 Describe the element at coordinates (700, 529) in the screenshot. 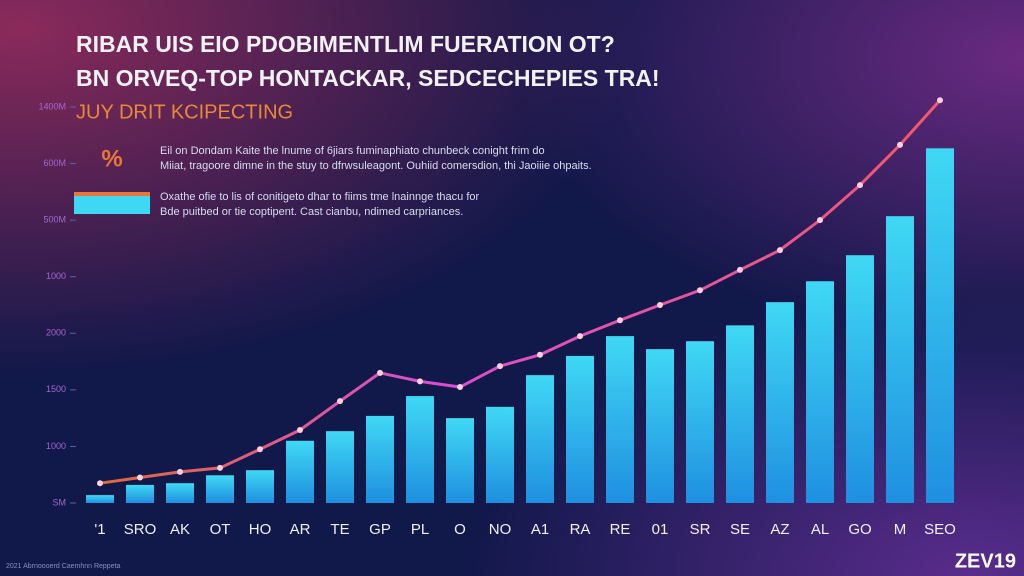

I see `x-tick-label: SR` at that location.